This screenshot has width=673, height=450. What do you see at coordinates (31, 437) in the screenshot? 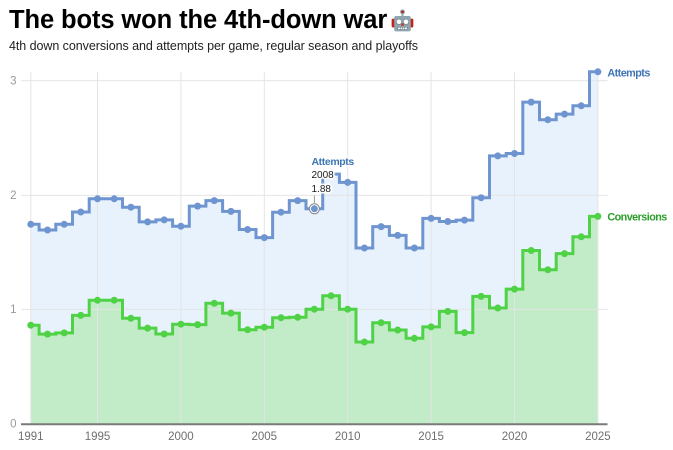
I see `svg-text: 1991` at bounding box center [31, 437].